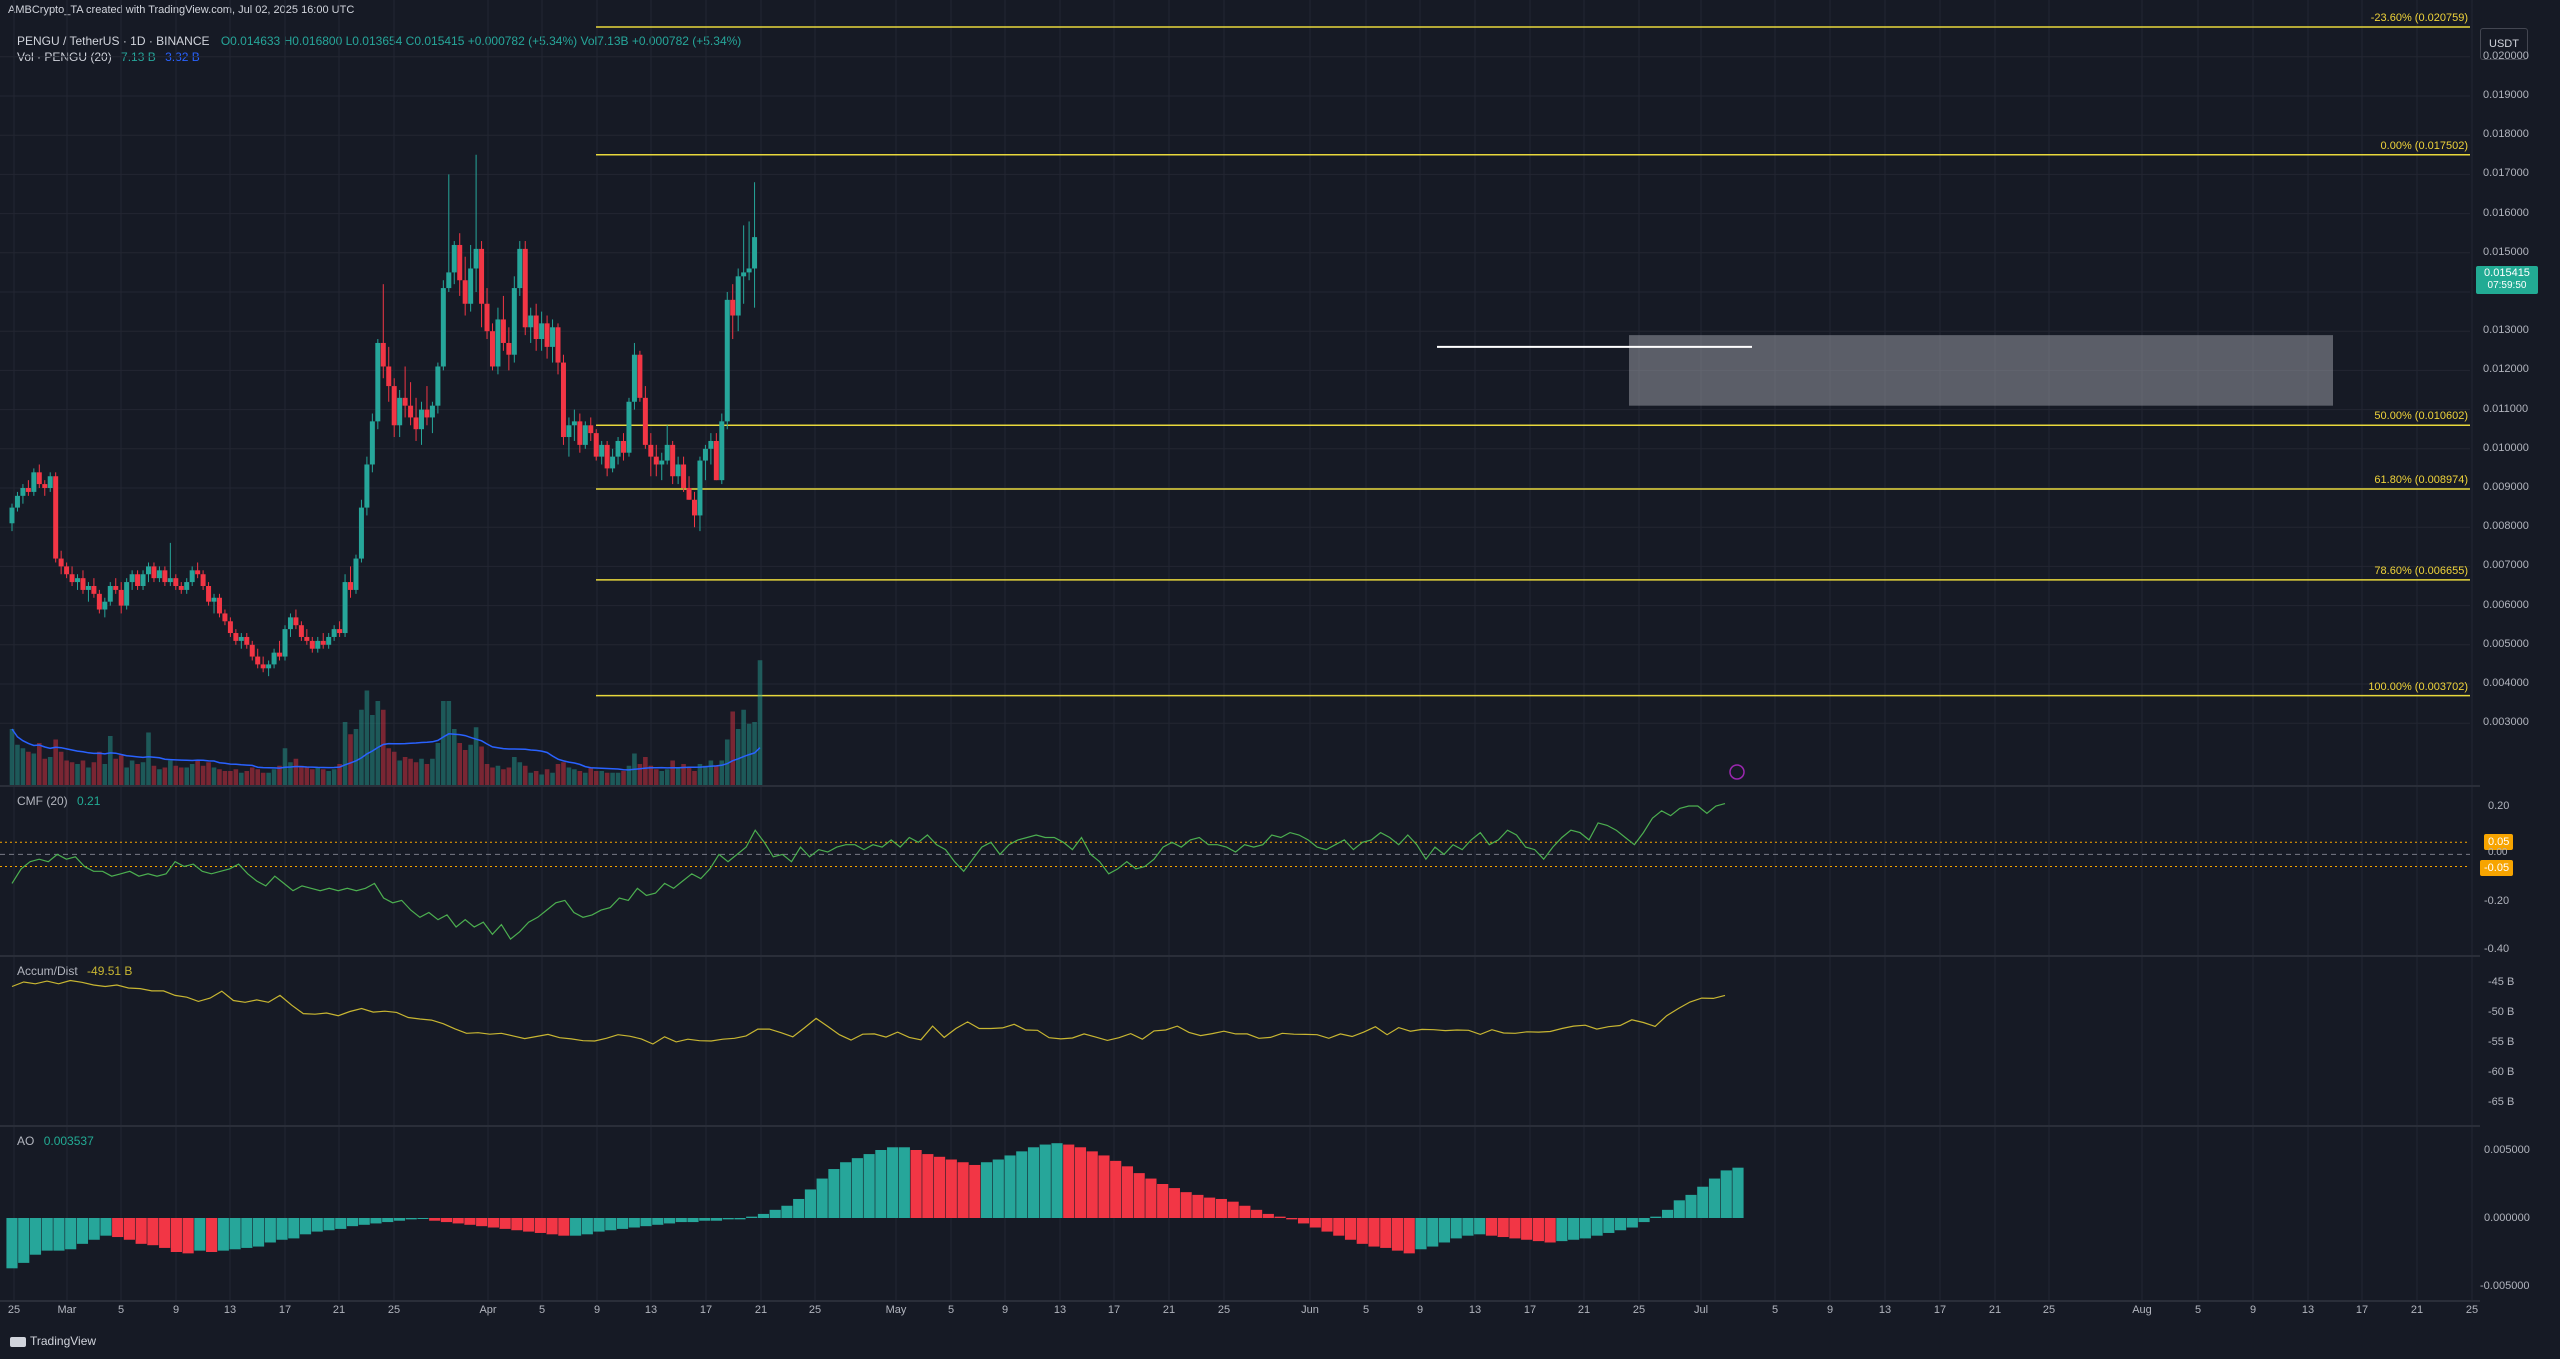  What do you see at coordinates (55, 1141) in the screenshot?
I see `ao-legend: AO 0.003537` at bounding box center [55, 1141].